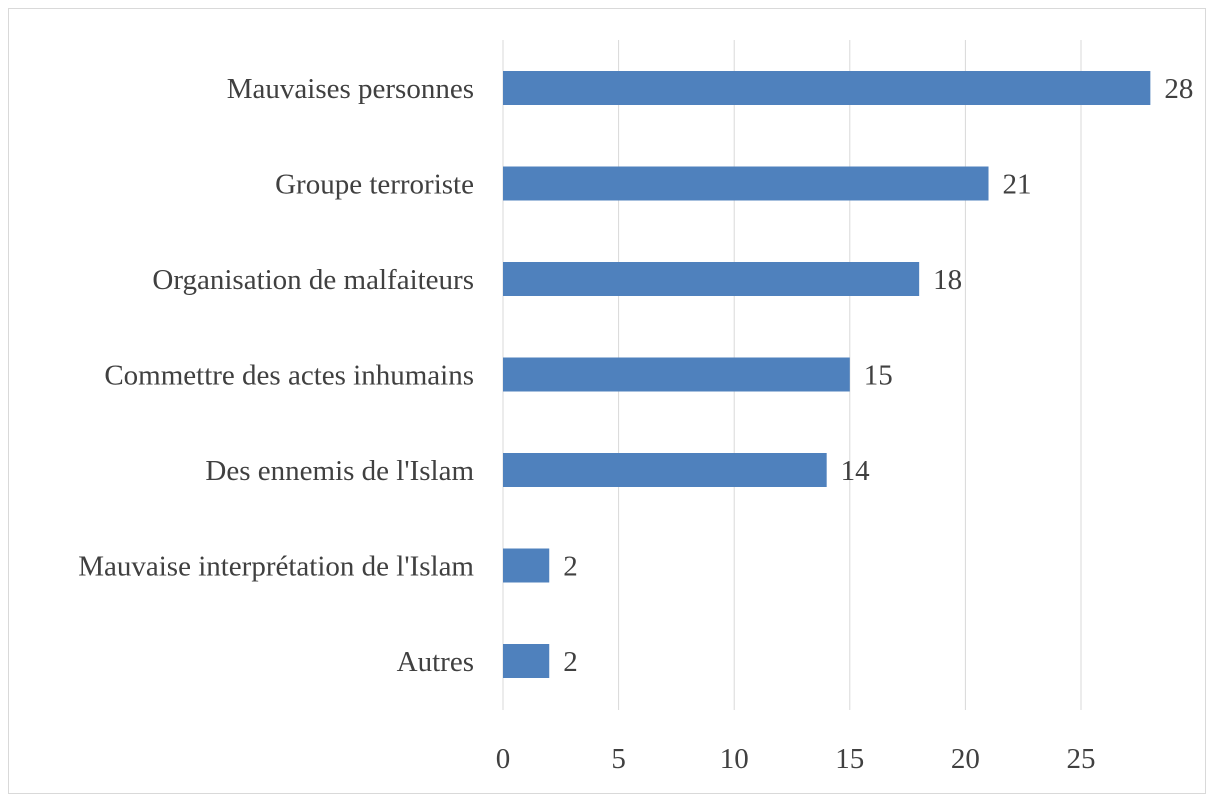 Image resolution: width=1208 pixels, height=796 pixels. I want to click on x-tick-label: 20, so click(965, 759).